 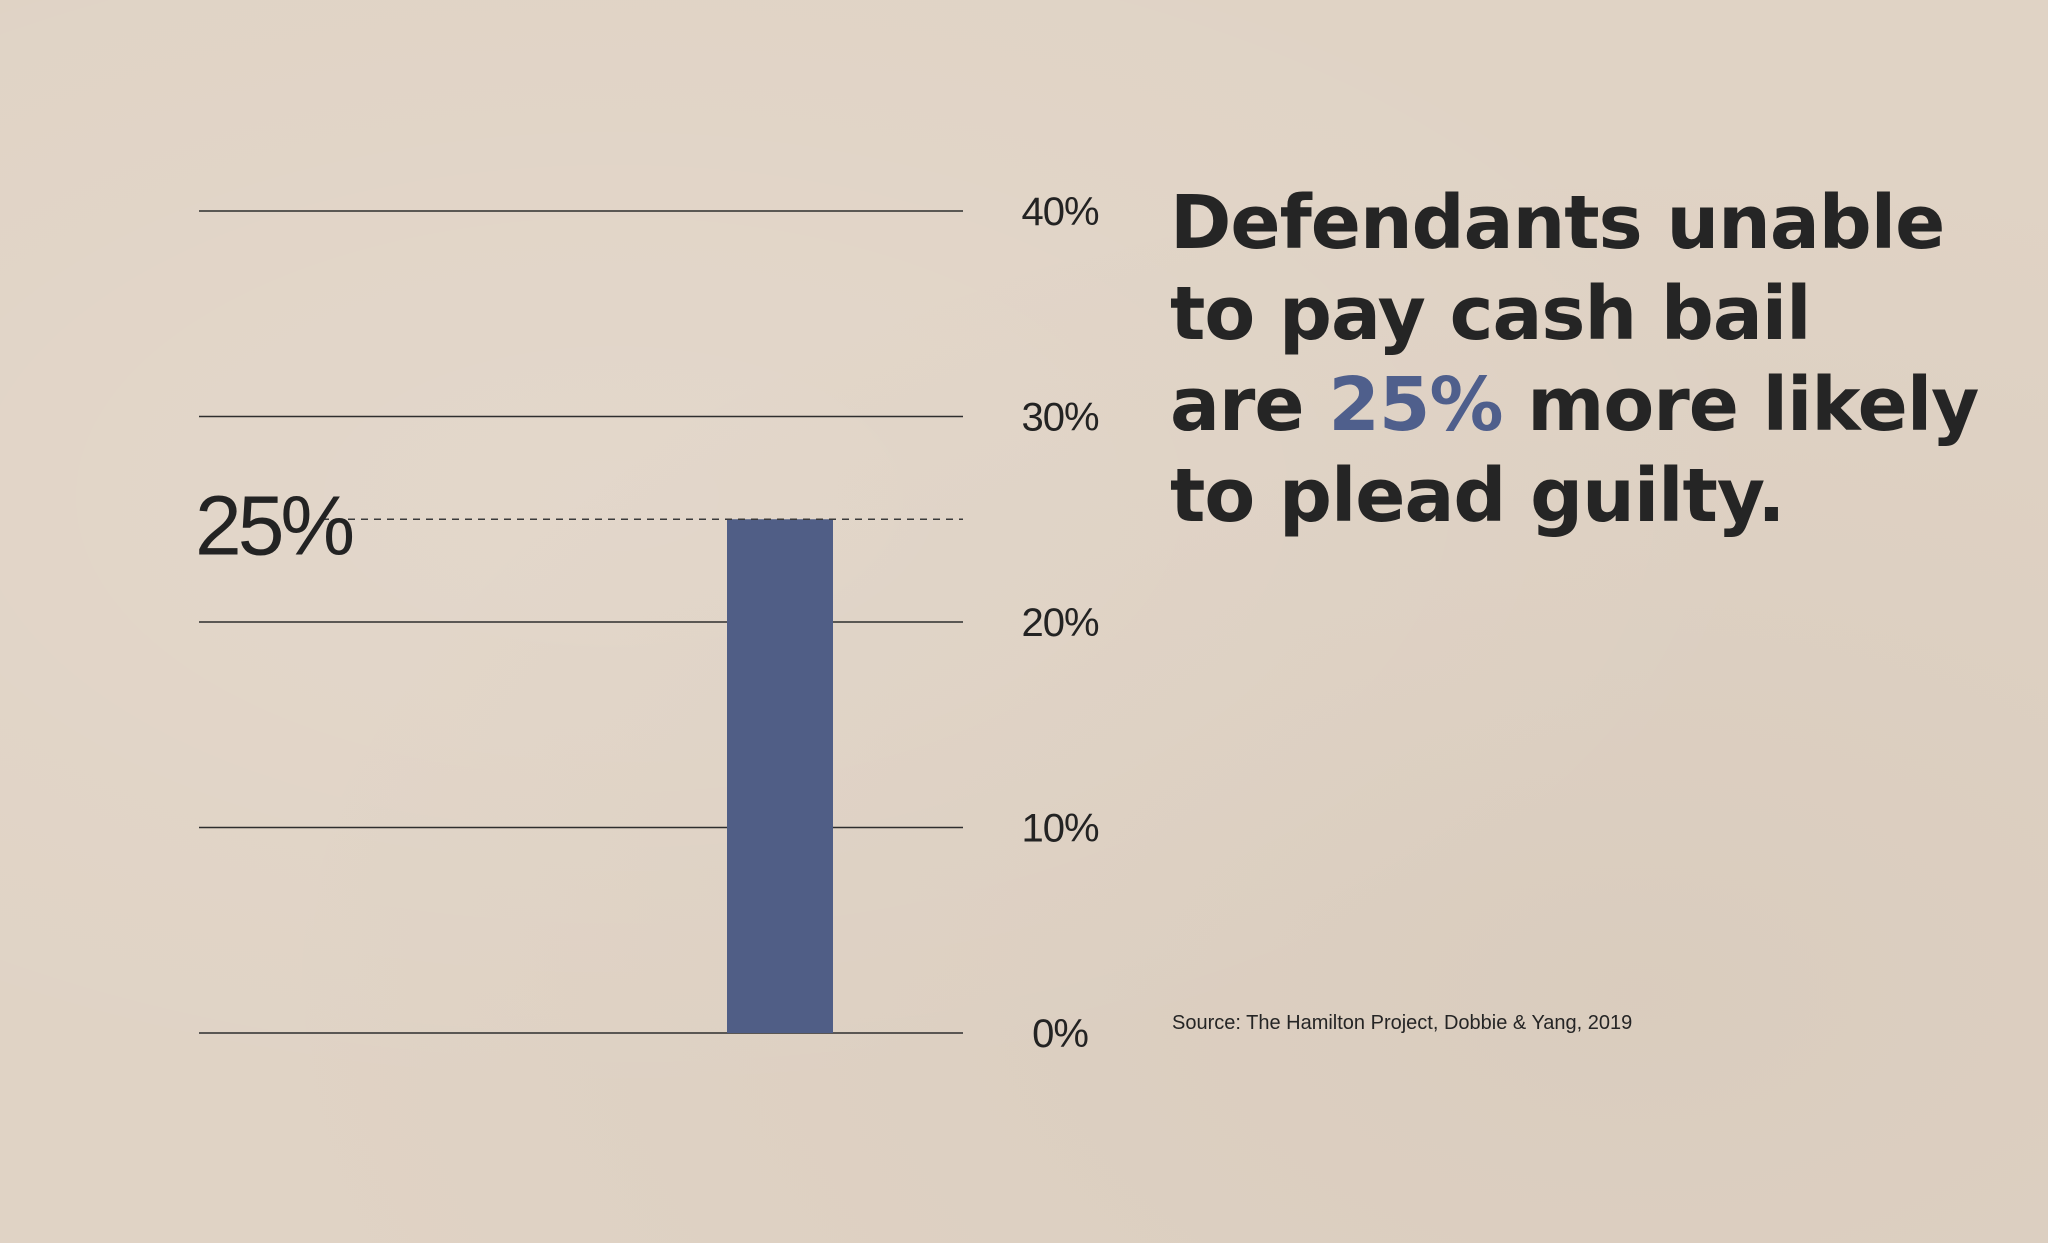 What do you see at coordinates (273, 525) in the screenshot?
I see `callout-value-label: 25%` at bounding box center [273, 525].